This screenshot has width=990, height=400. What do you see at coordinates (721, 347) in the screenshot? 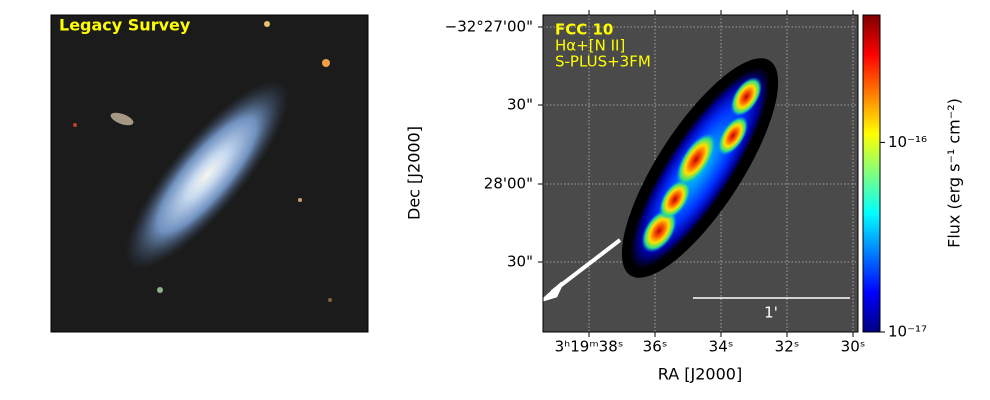
I see `x-tick-label: 34ˢ` at bounding box center [721, 347].